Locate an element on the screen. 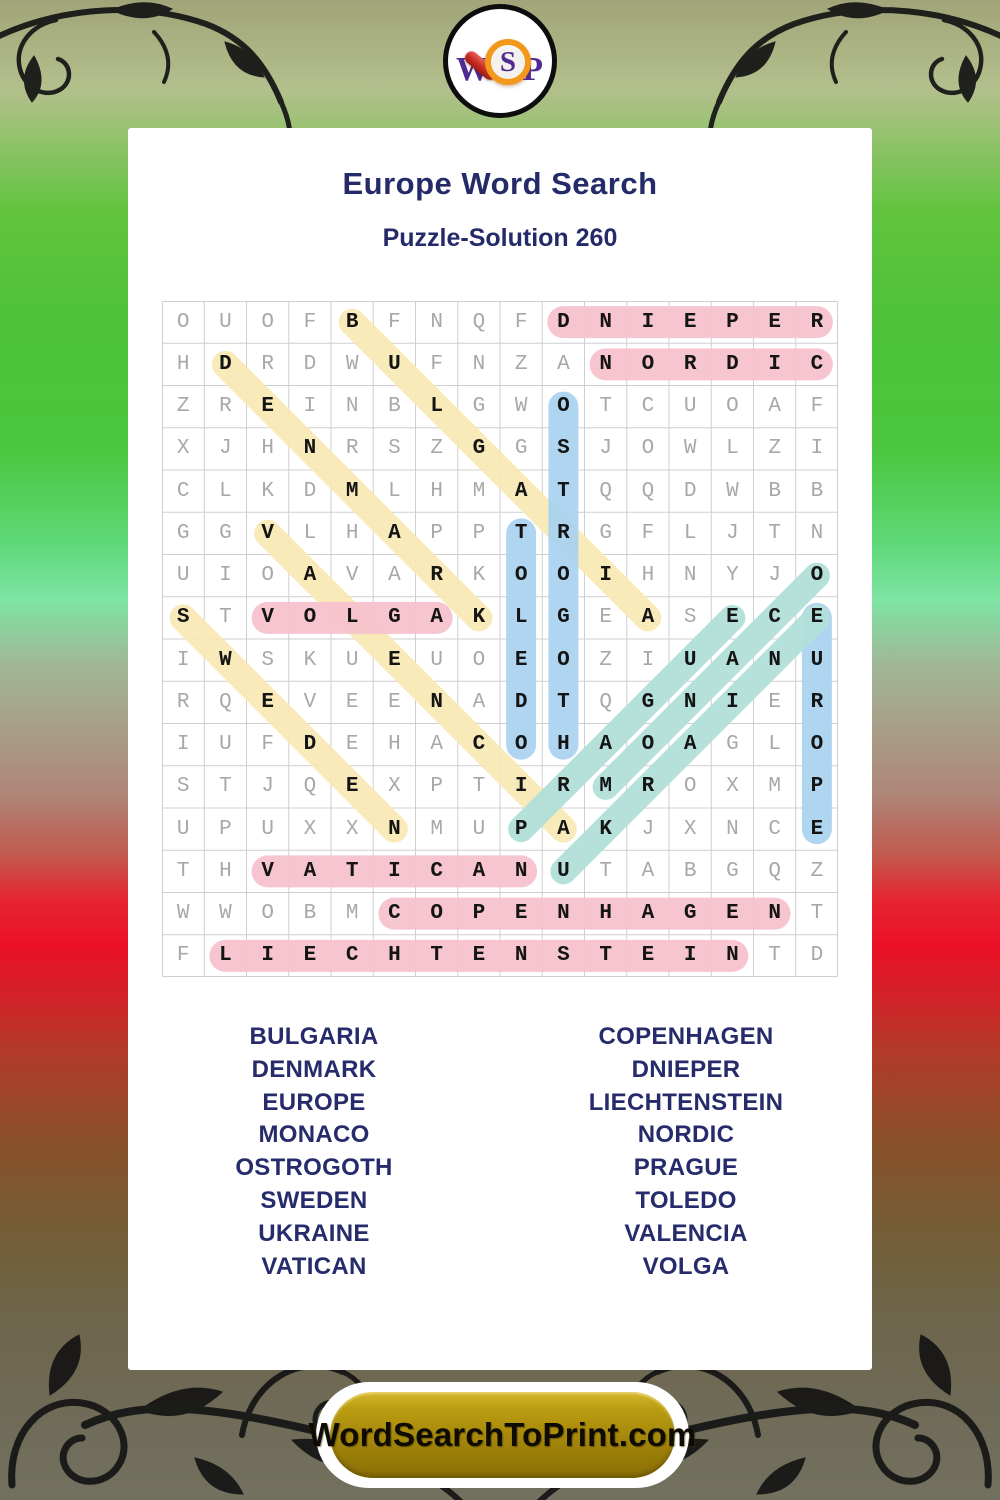 The width and height of the screenshot is (1000, 1500). site-link-button: WordSearchToPrint.com is located at coordinates (502, 1435).